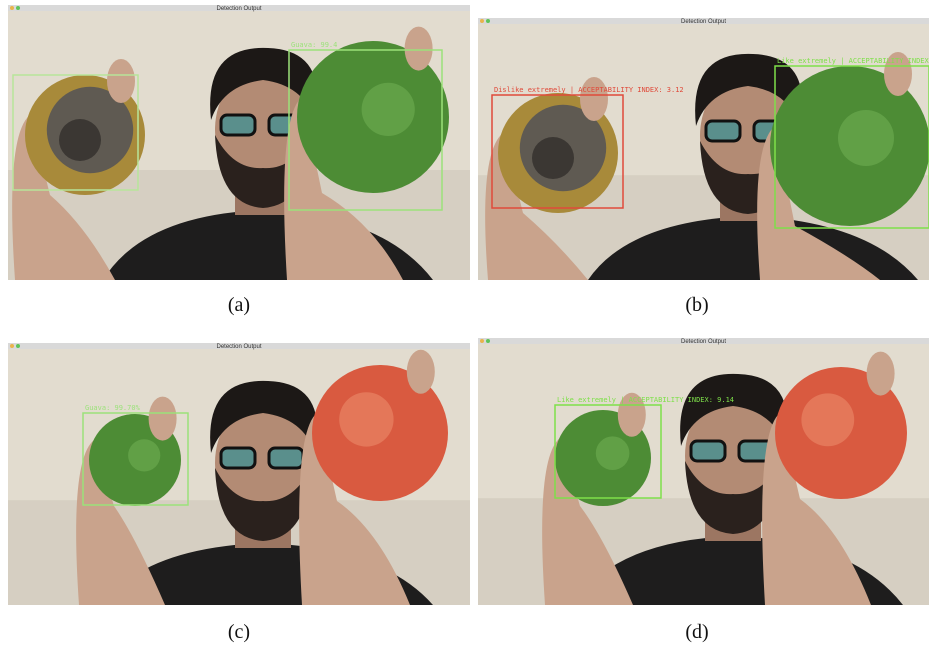 The image size is (929, 651). Describe the element at coordinates (696, 632) in the screenshot. I see `caption: (d)` at that location.